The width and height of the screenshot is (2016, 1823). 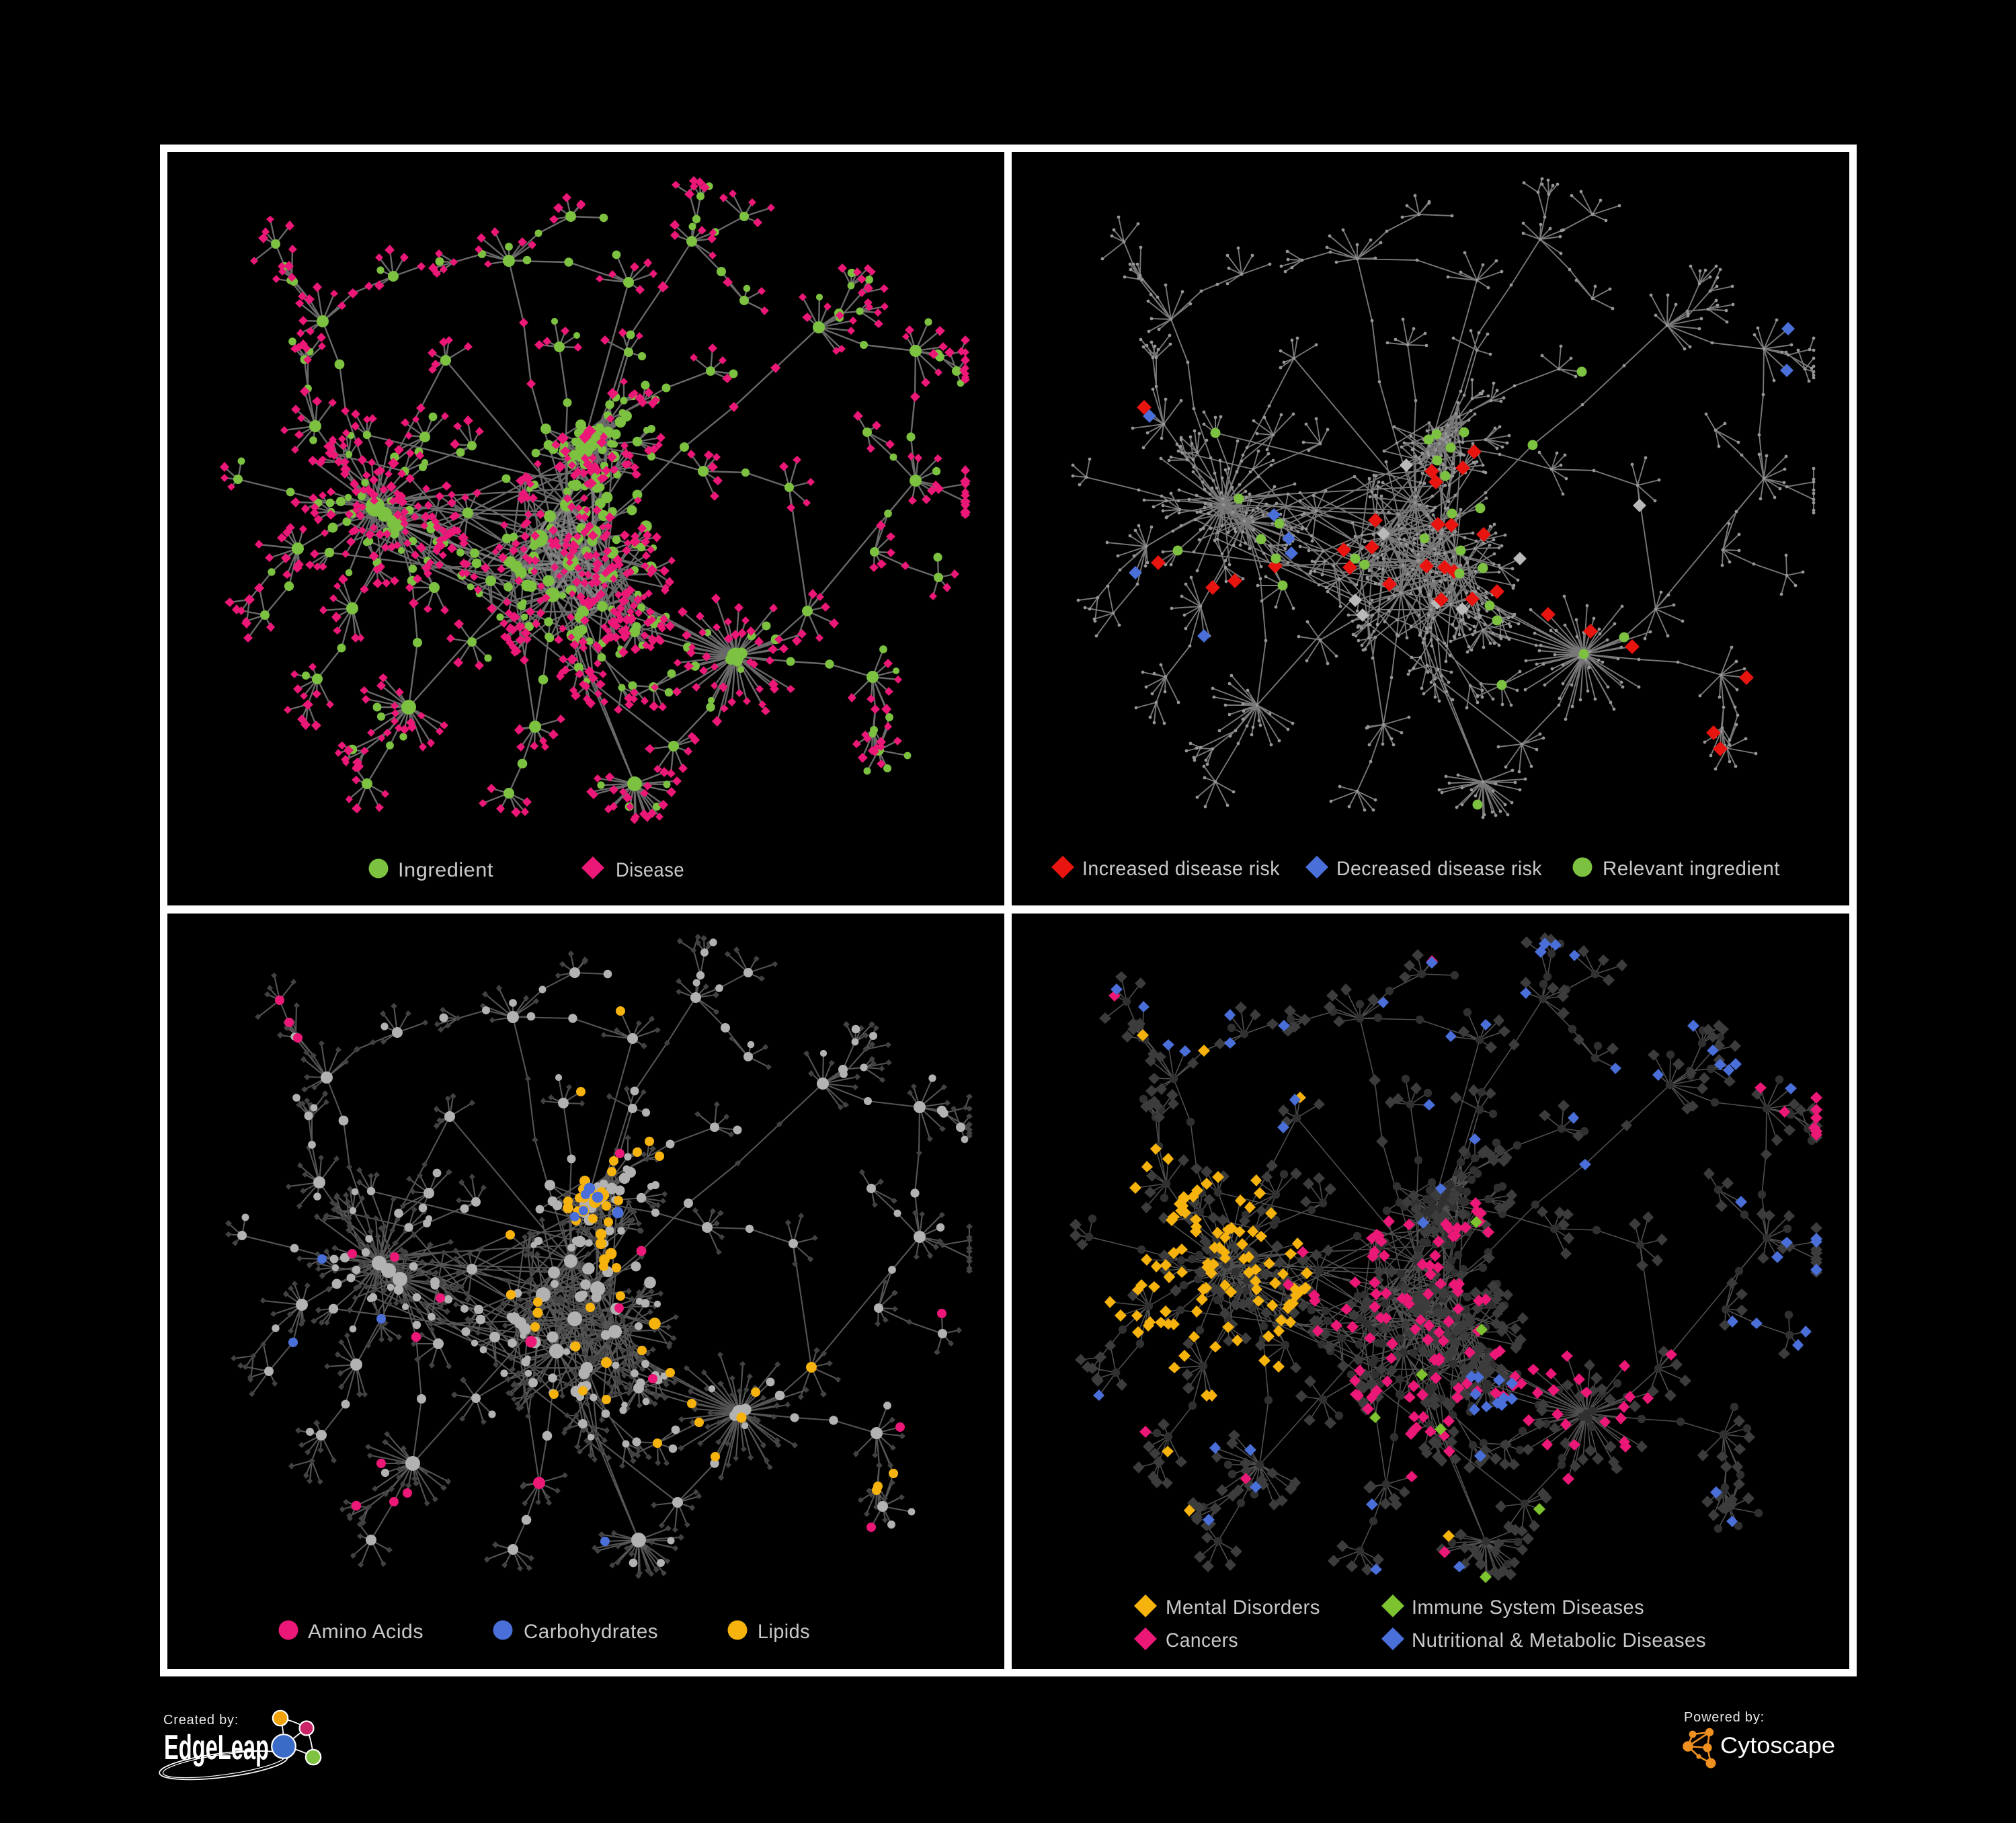 What do you see at coordinates (784, 1632) in the screenshot?
I see `svg-text: Lipids` at bounding box center [784, 1632].